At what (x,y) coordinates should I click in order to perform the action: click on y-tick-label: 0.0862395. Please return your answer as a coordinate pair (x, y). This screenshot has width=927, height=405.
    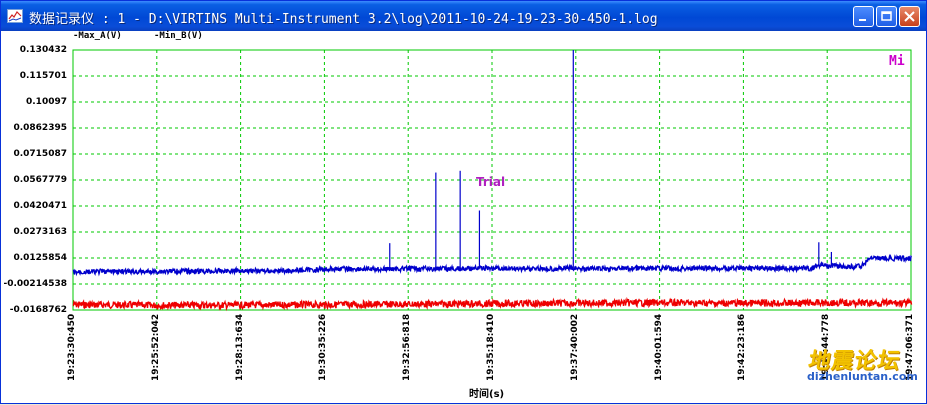
    Looking at the image, I should click on (40, 128).